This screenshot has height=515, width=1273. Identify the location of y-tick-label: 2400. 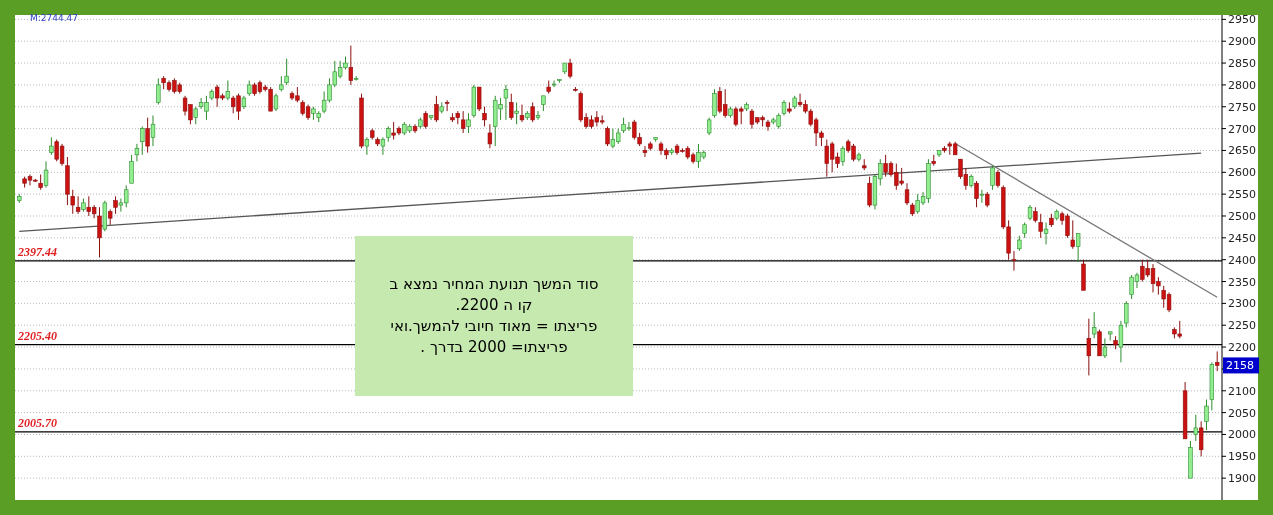
(1242, 260).